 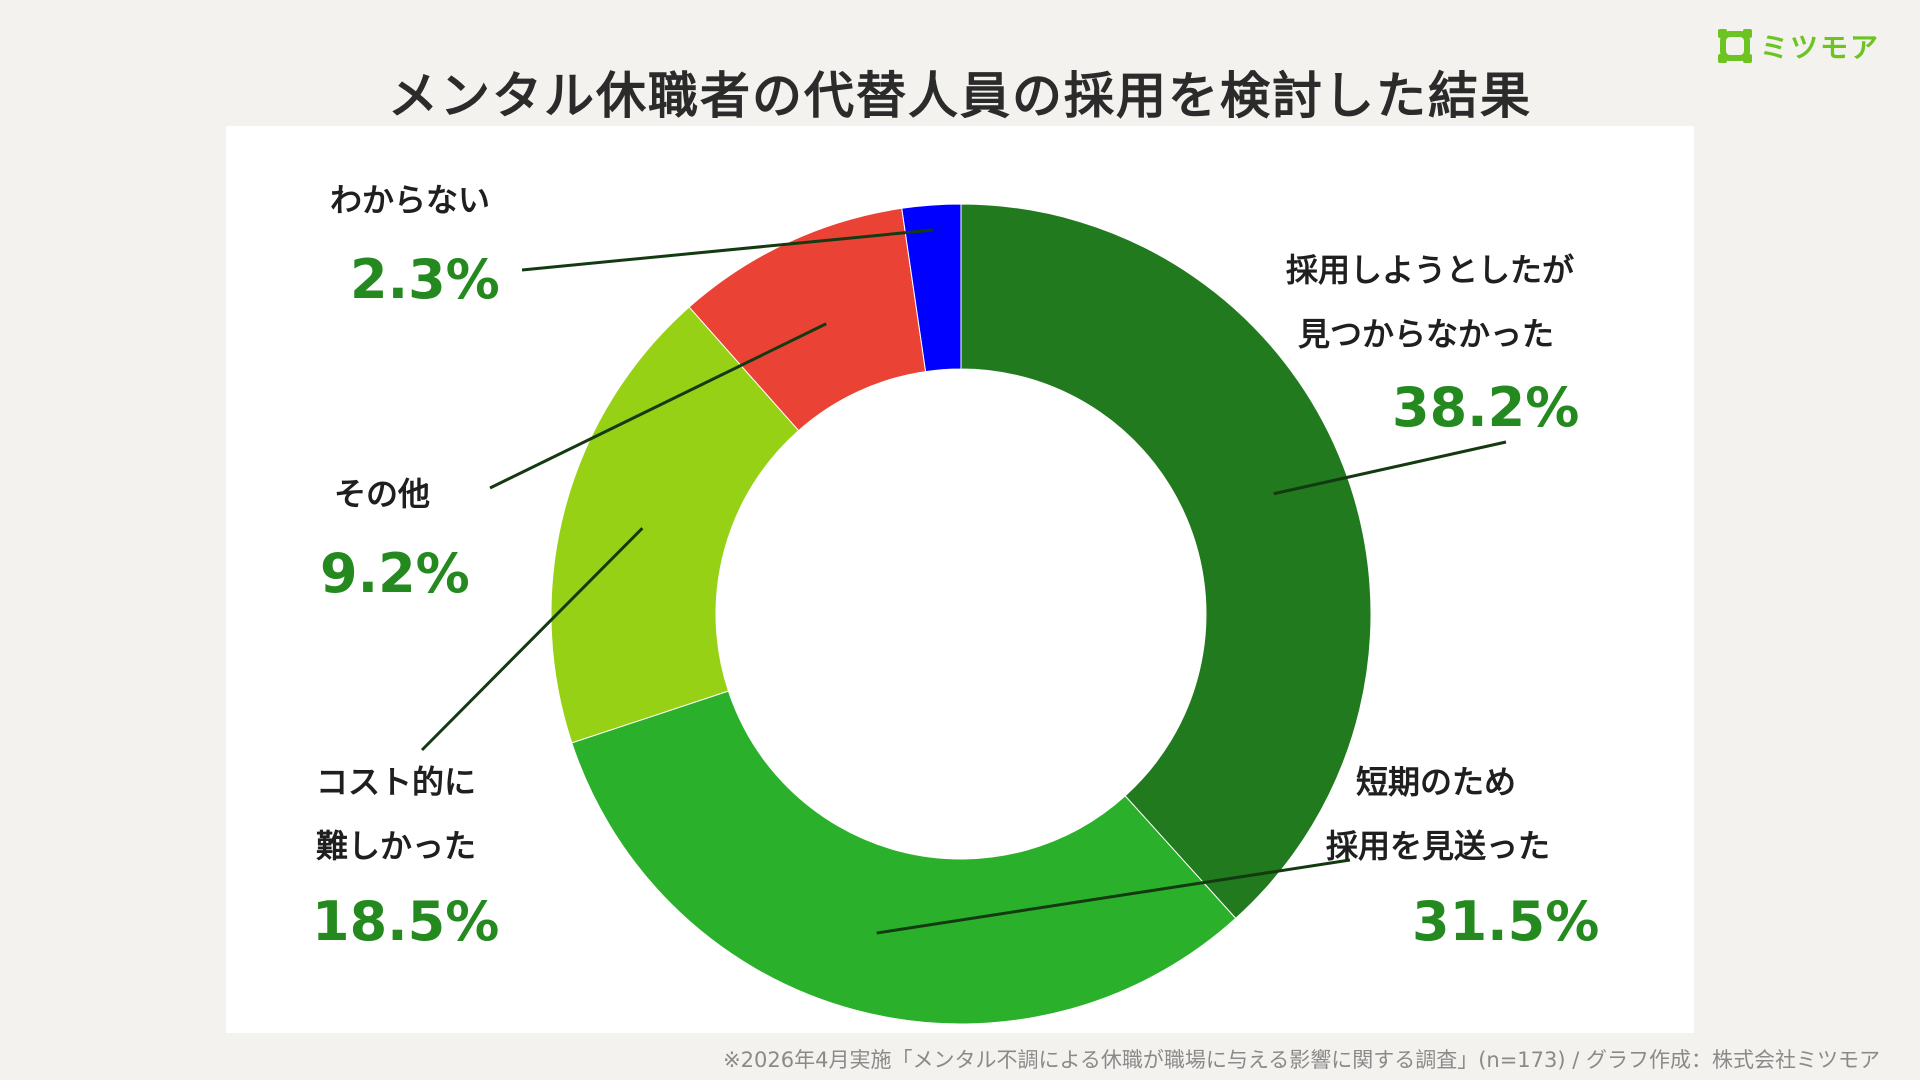 I want to click on brand-logo: ミツモア, so click(x=1799, y=46).